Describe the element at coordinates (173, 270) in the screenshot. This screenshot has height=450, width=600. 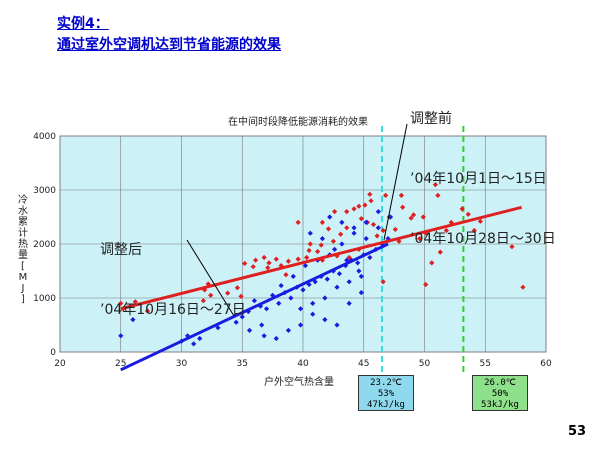
I see `after-annotation: 调整后 ’04年10月16日～27日` at that location.